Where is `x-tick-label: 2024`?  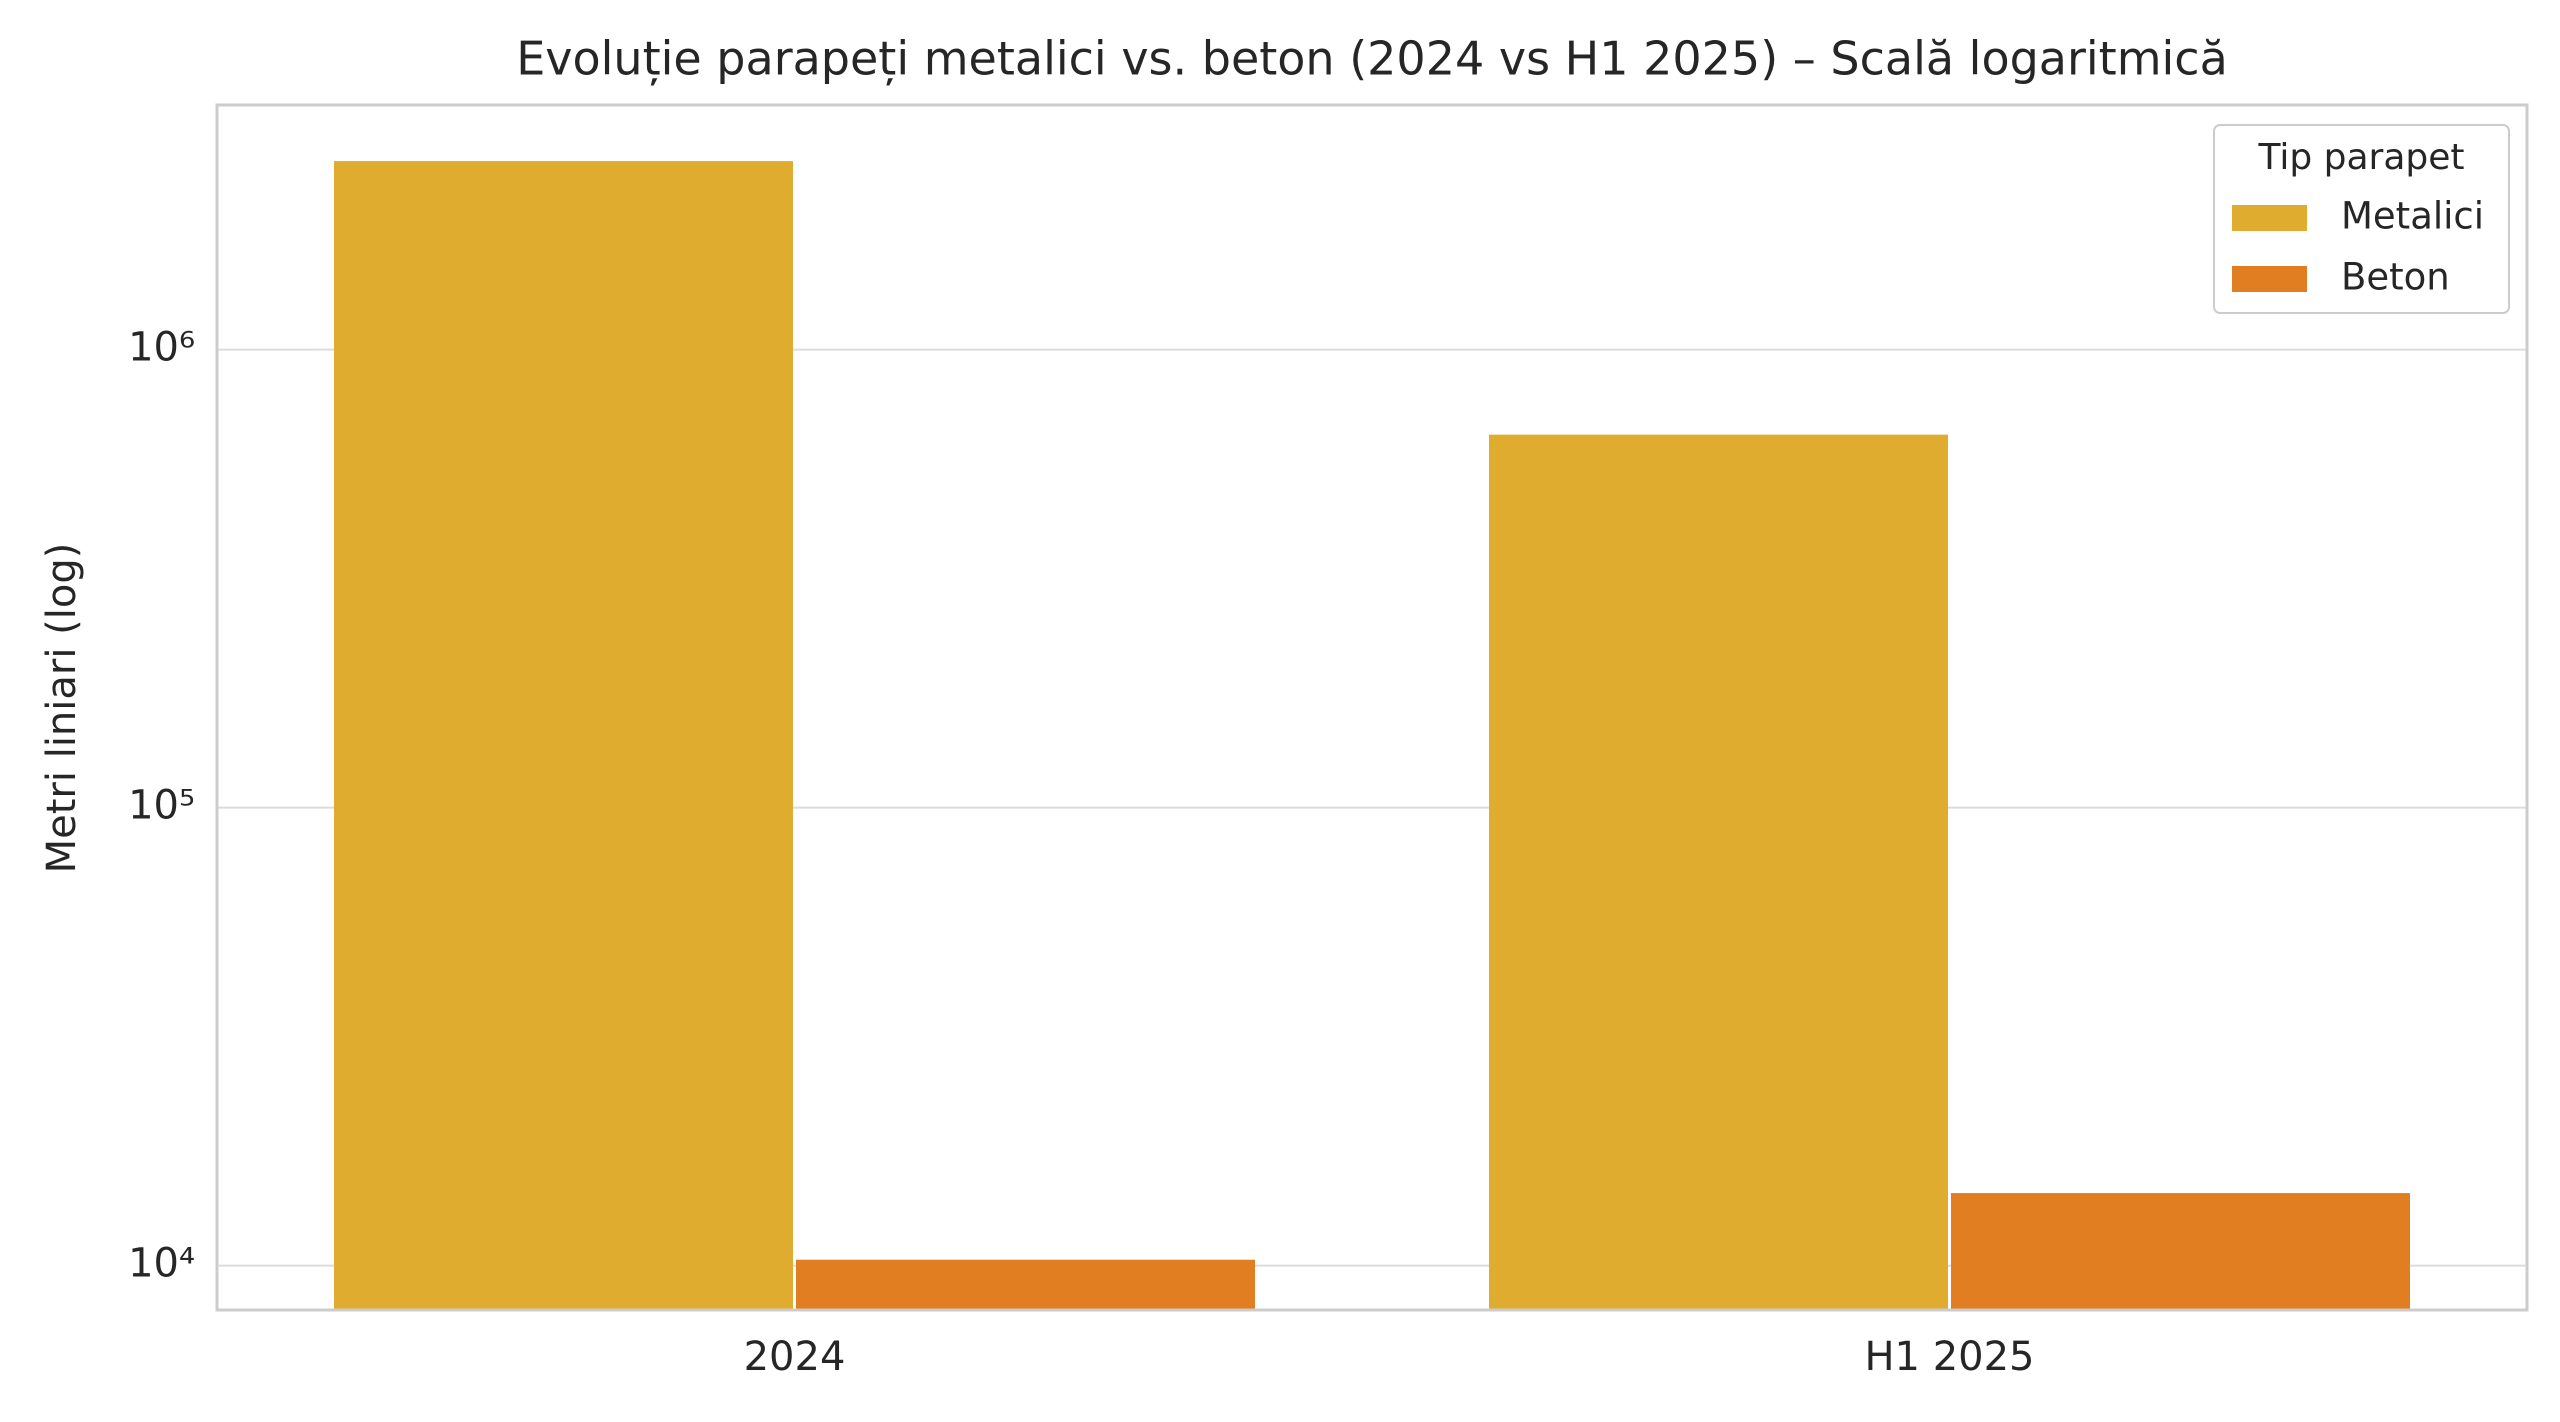
x-tick-label: 2024 is located at coordinates (795, 1357).